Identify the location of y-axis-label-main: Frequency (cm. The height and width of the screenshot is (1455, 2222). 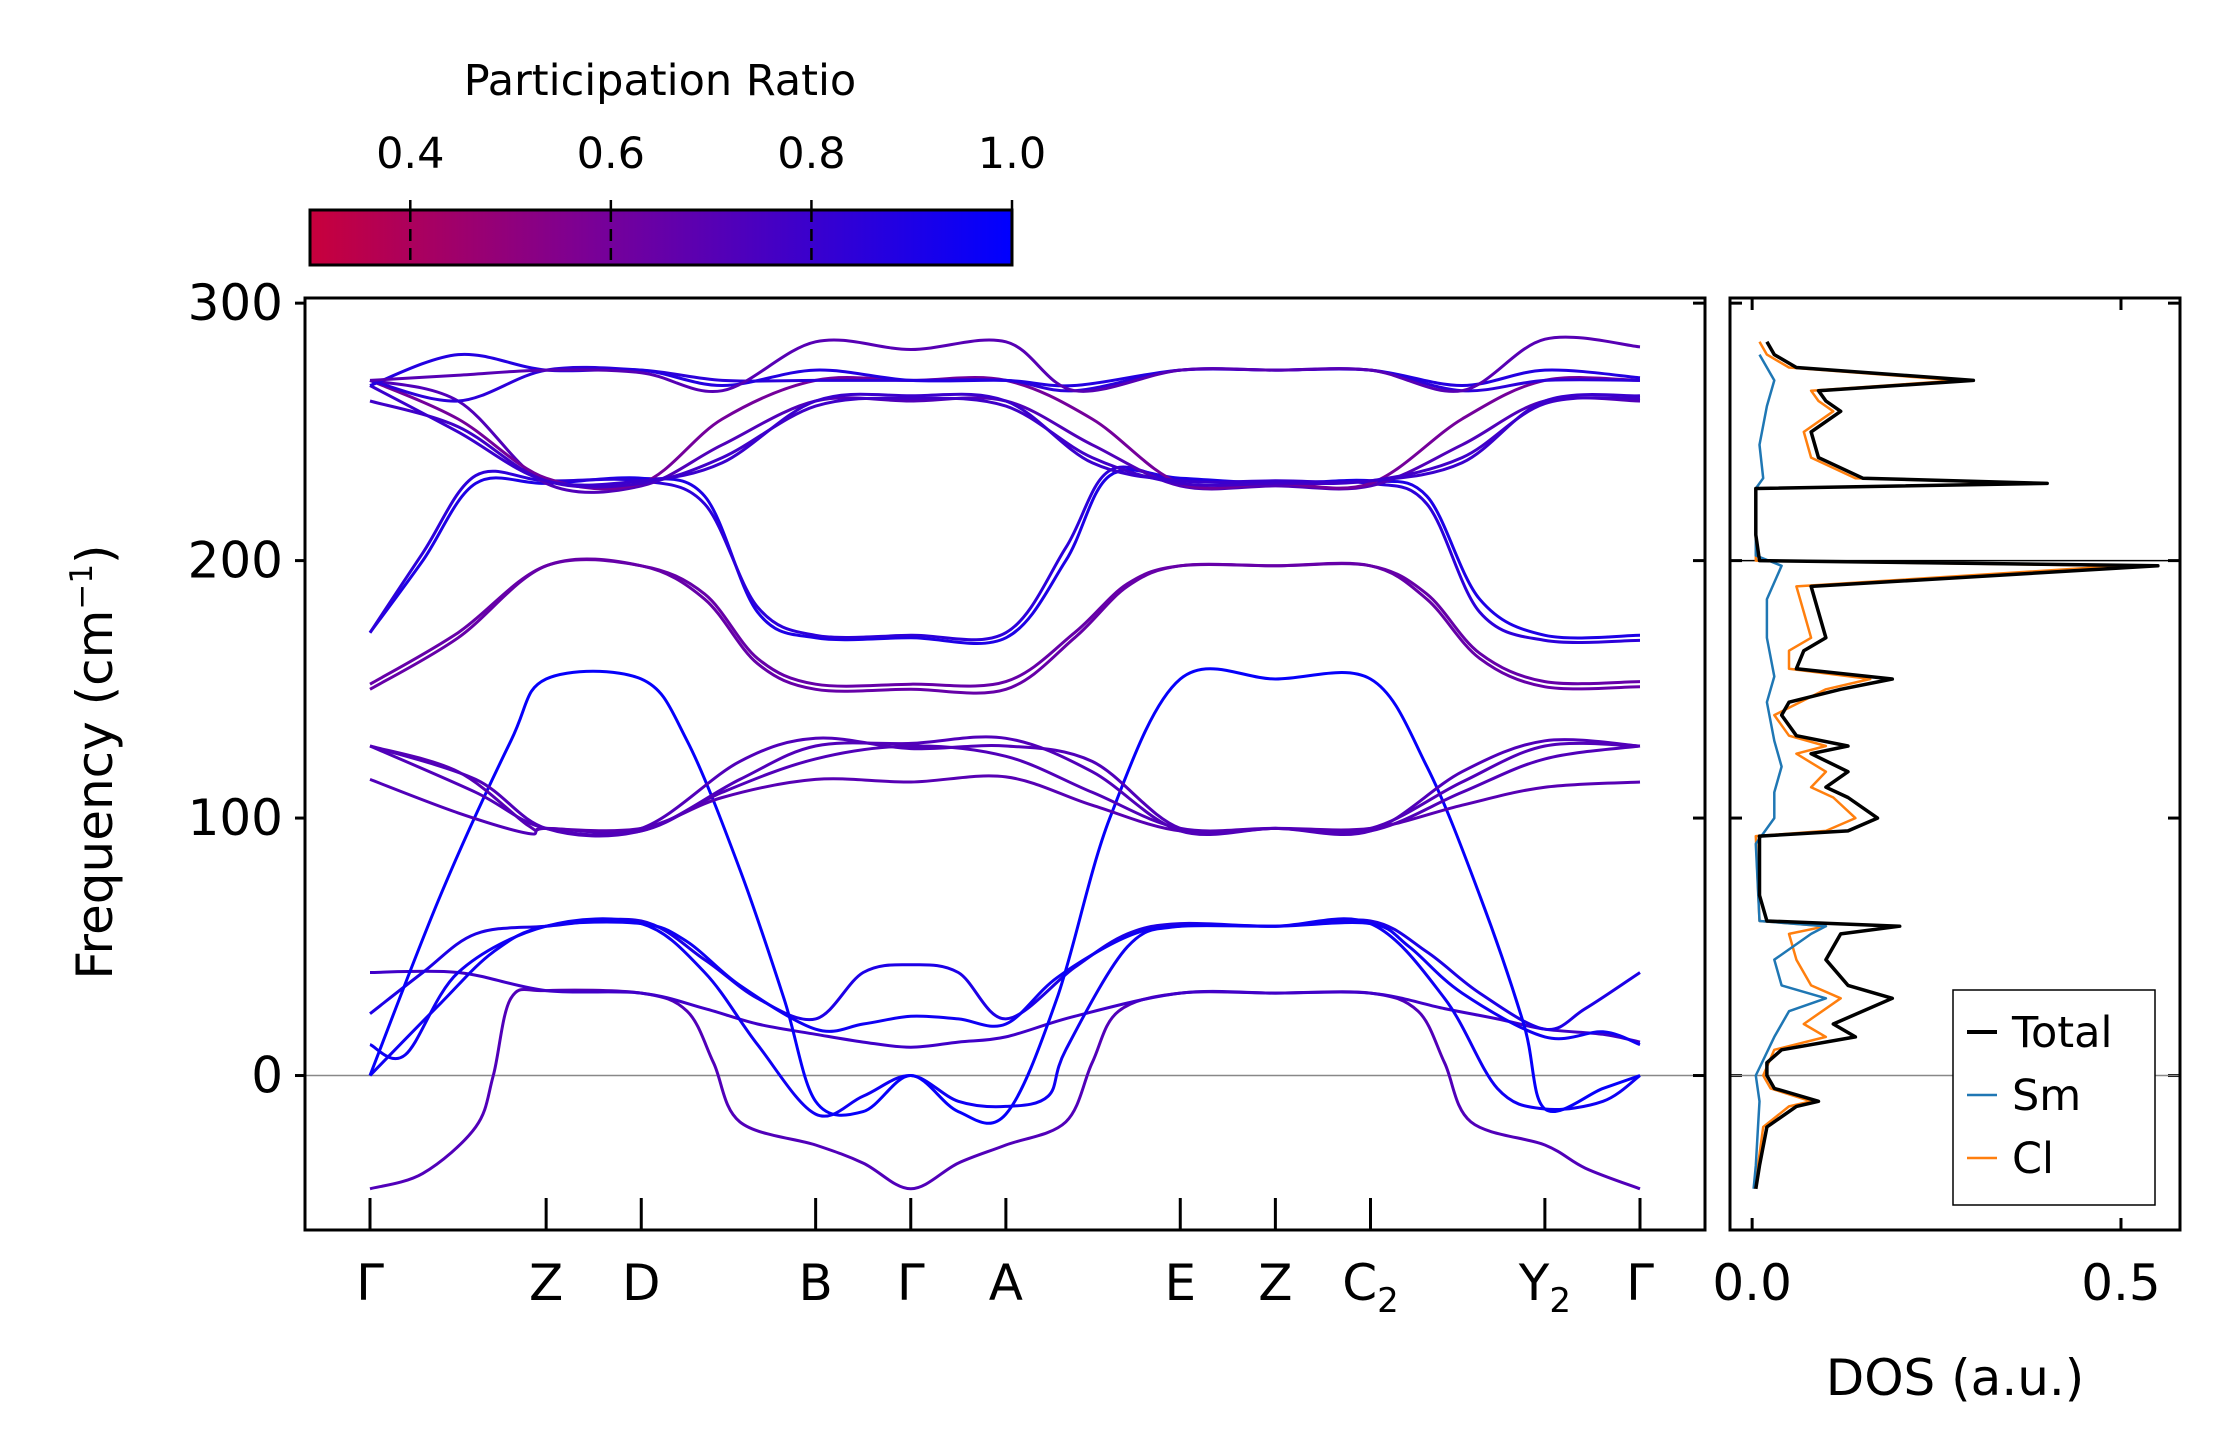
(95, 795).